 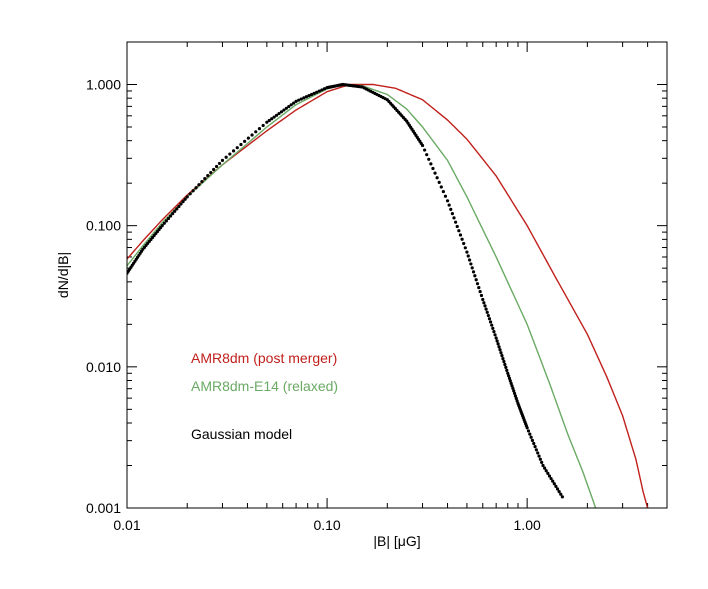 I want to click on y-tick-label: 0.100, so click(x=103, y=226).